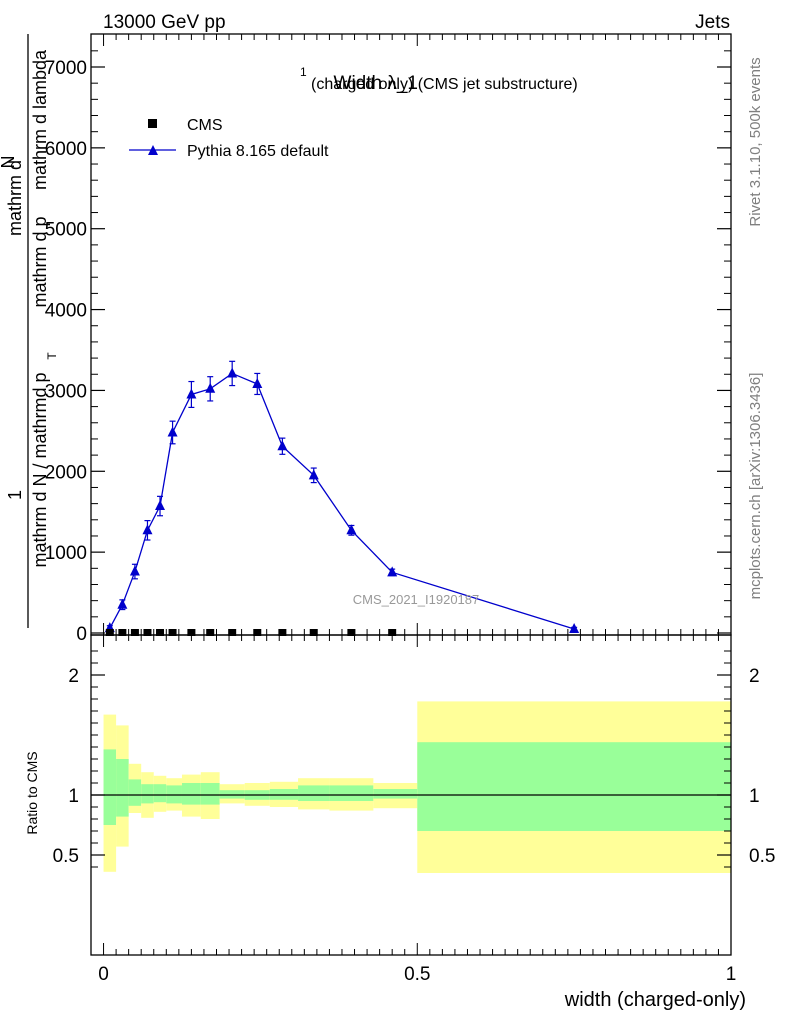 Image resolution: width=786 pixels, height=1024 pixels. Describe the element at coordinates (303, 72) in the screenshot. I see `chart-title-superscript: 1` at that location.